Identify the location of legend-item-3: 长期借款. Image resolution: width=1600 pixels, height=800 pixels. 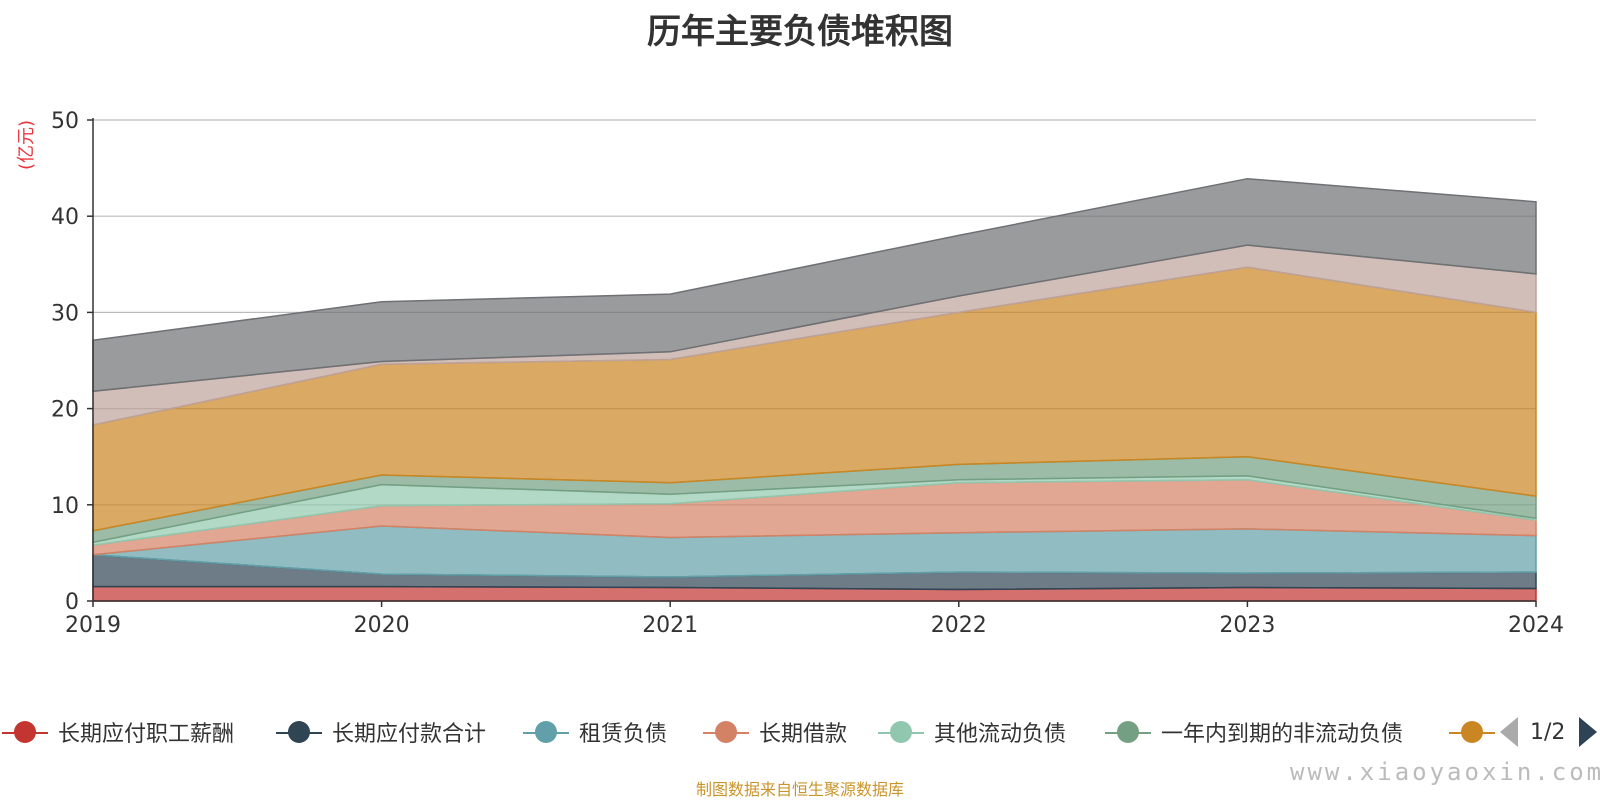
(774, 732).